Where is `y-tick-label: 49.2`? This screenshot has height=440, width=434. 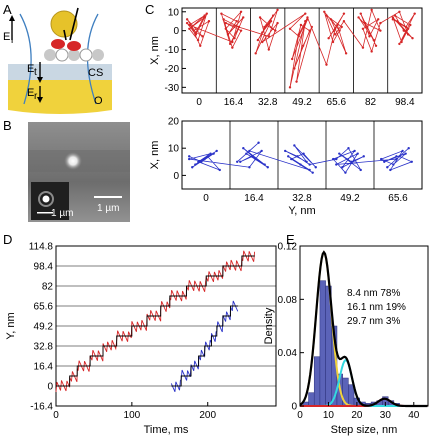 y-tick-label: 49.2 is located at coordinates (44, 327).